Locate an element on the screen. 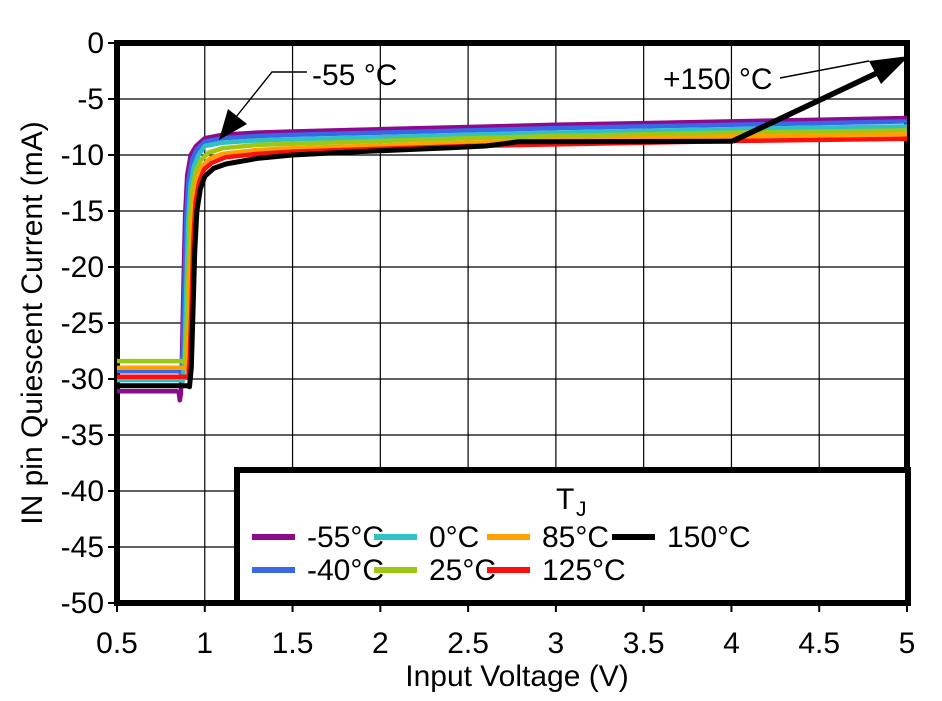  y-tick-label: -25 is located at coordinates (82, 323).